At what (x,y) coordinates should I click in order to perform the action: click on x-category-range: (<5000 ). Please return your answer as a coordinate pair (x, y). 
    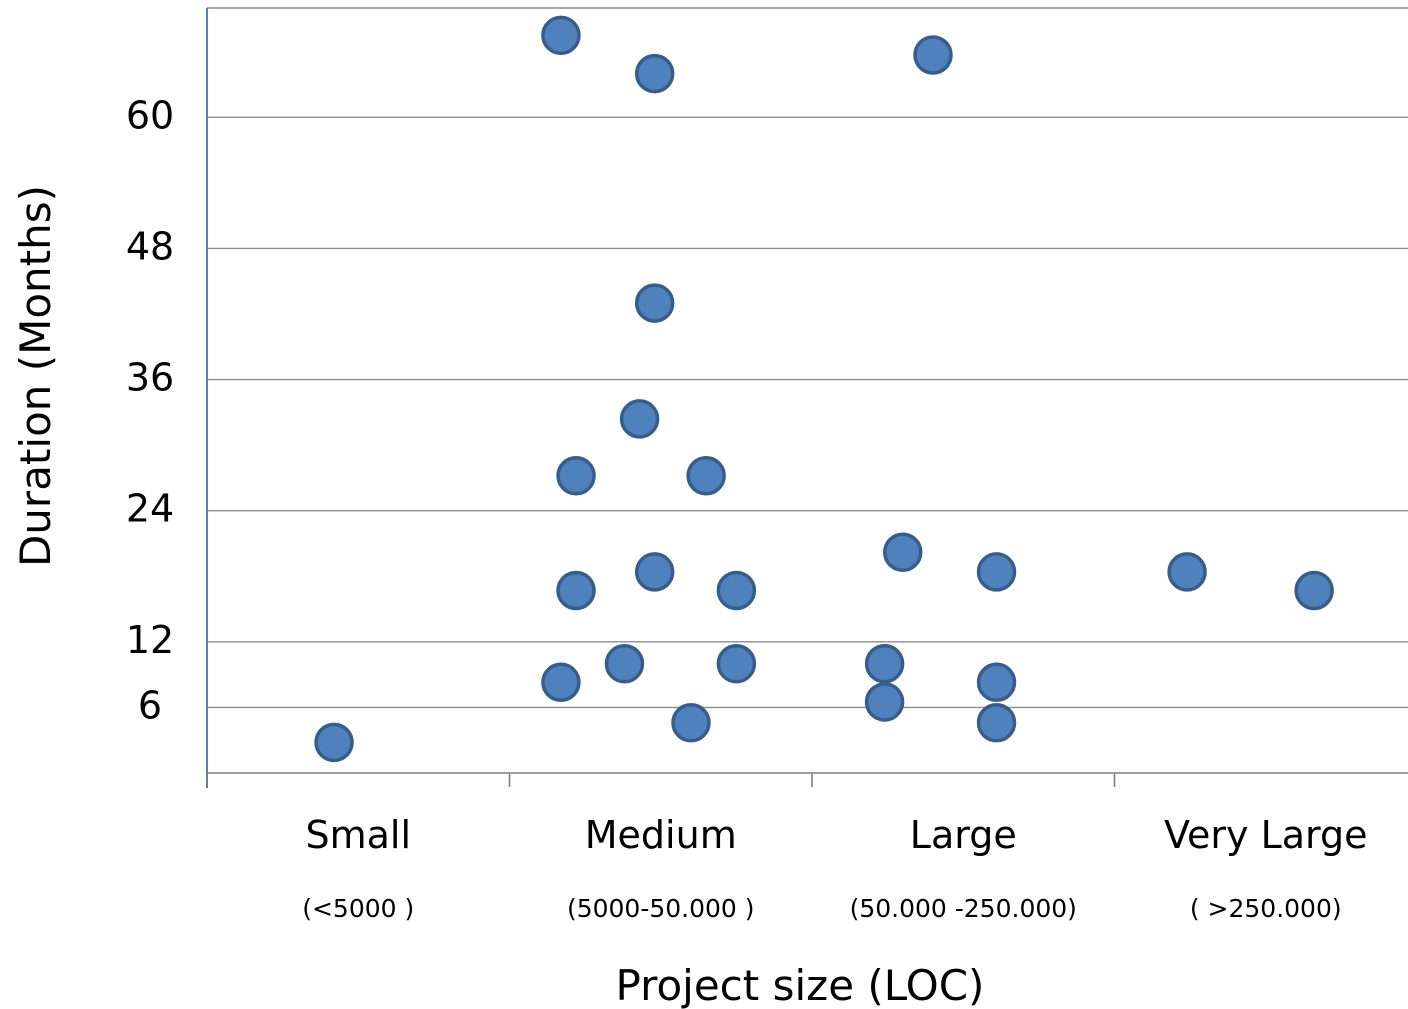
    Looking at the image, I should click on (358, 908).